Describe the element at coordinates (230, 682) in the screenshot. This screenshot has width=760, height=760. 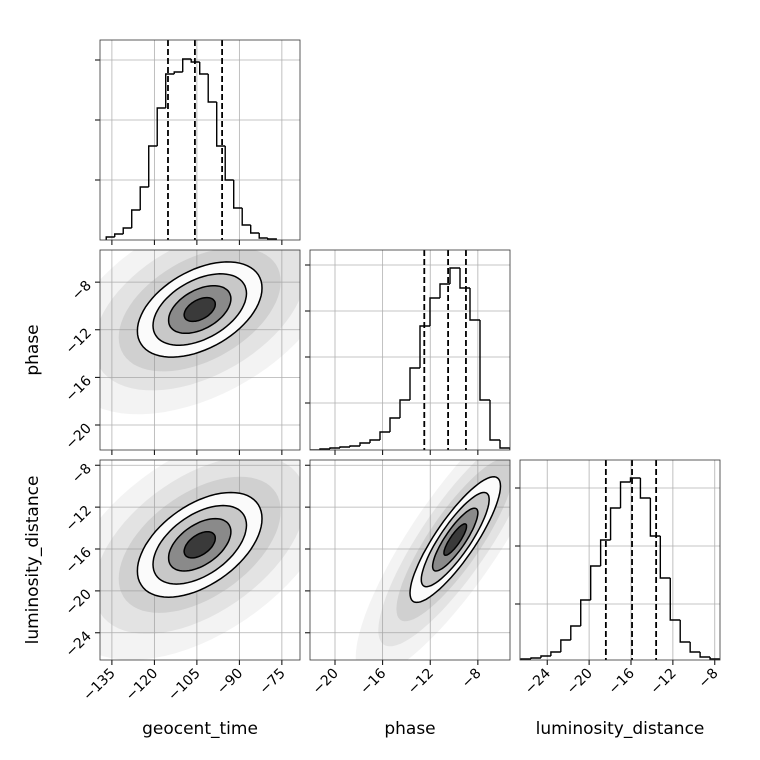
I see `x-tick-label: −90` at that location.